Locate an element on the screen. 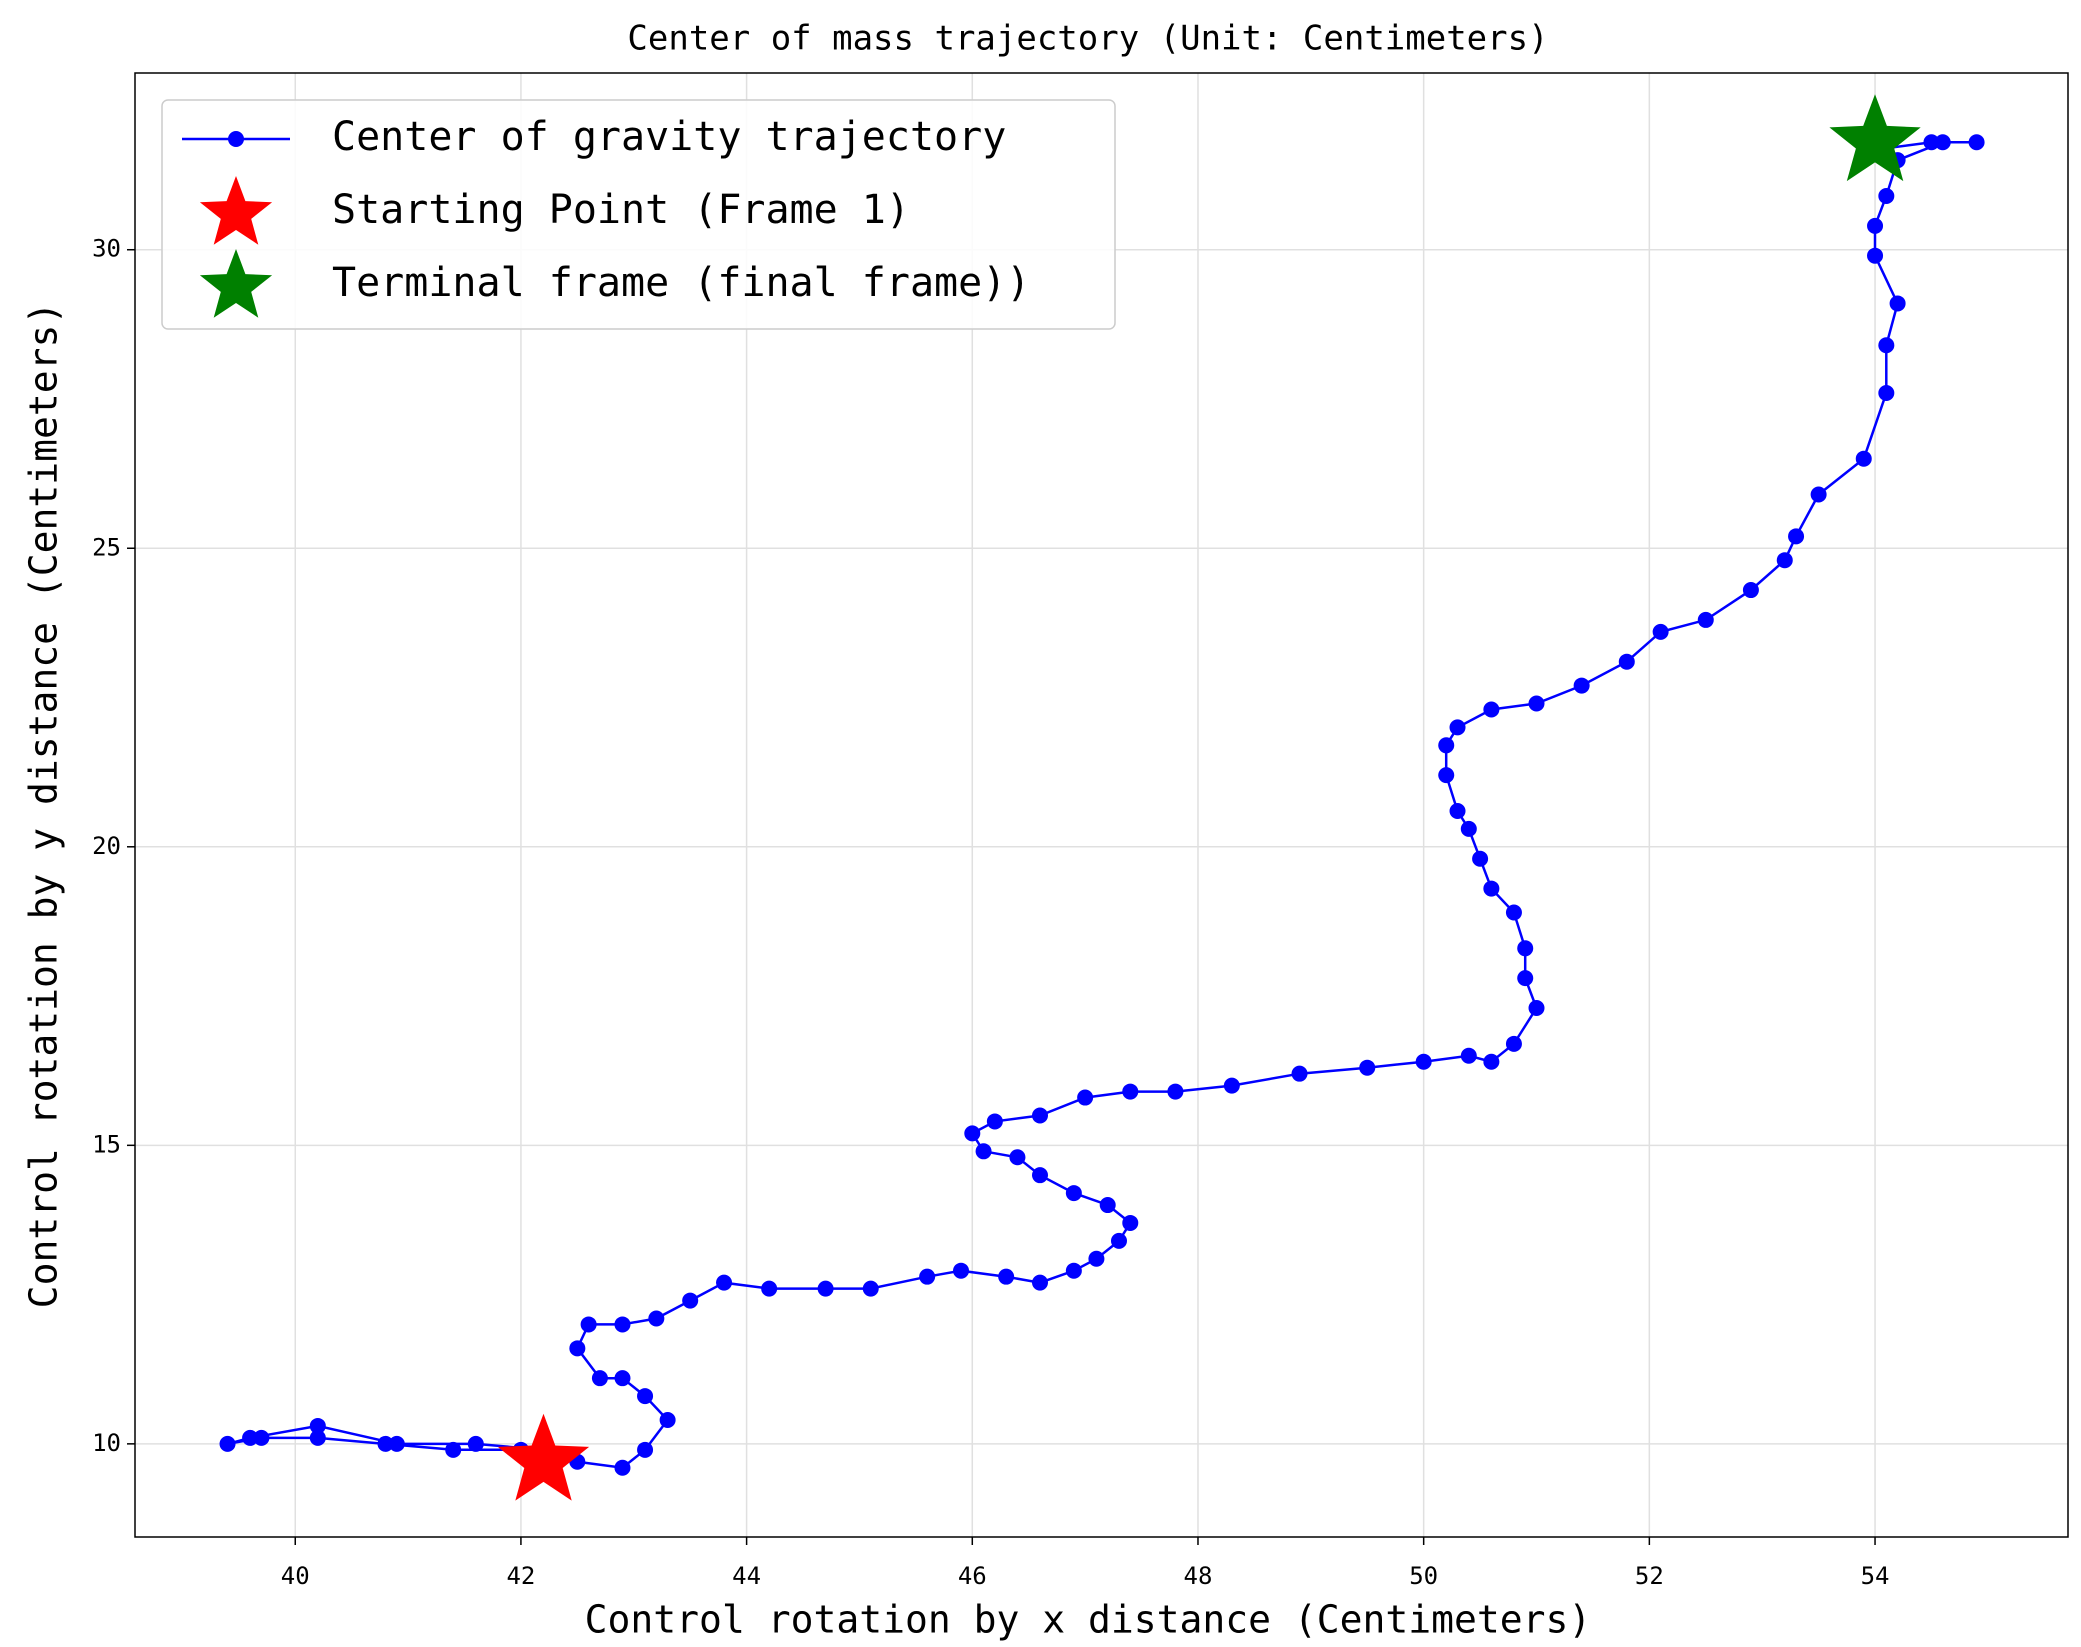 The height and width of the screenshot is (1647, 2081). legend-box is located at coordinates (638, 214).